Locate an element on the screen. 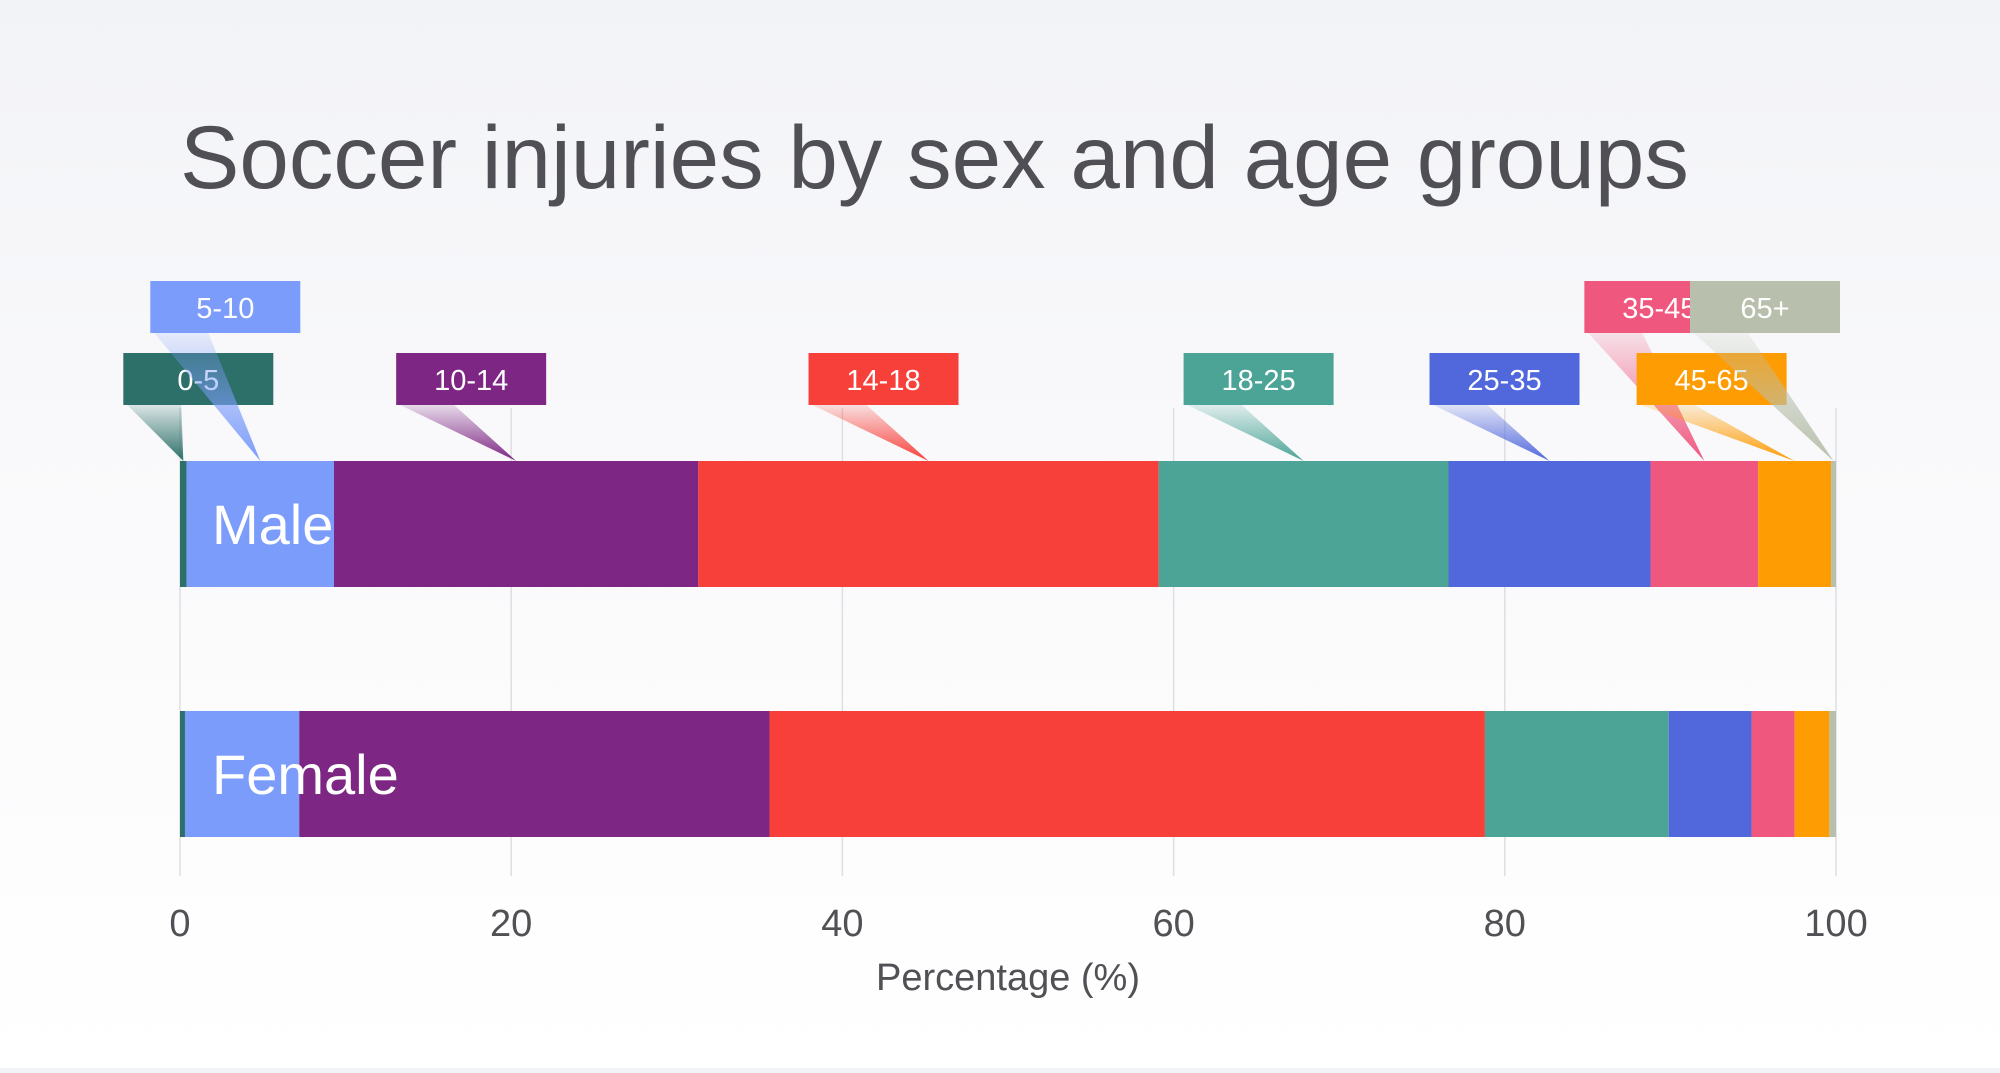 The height and width of the screenshot is (1073, 2000). legend-label-5-10: 5-10 is located at coordinates (225, 309).